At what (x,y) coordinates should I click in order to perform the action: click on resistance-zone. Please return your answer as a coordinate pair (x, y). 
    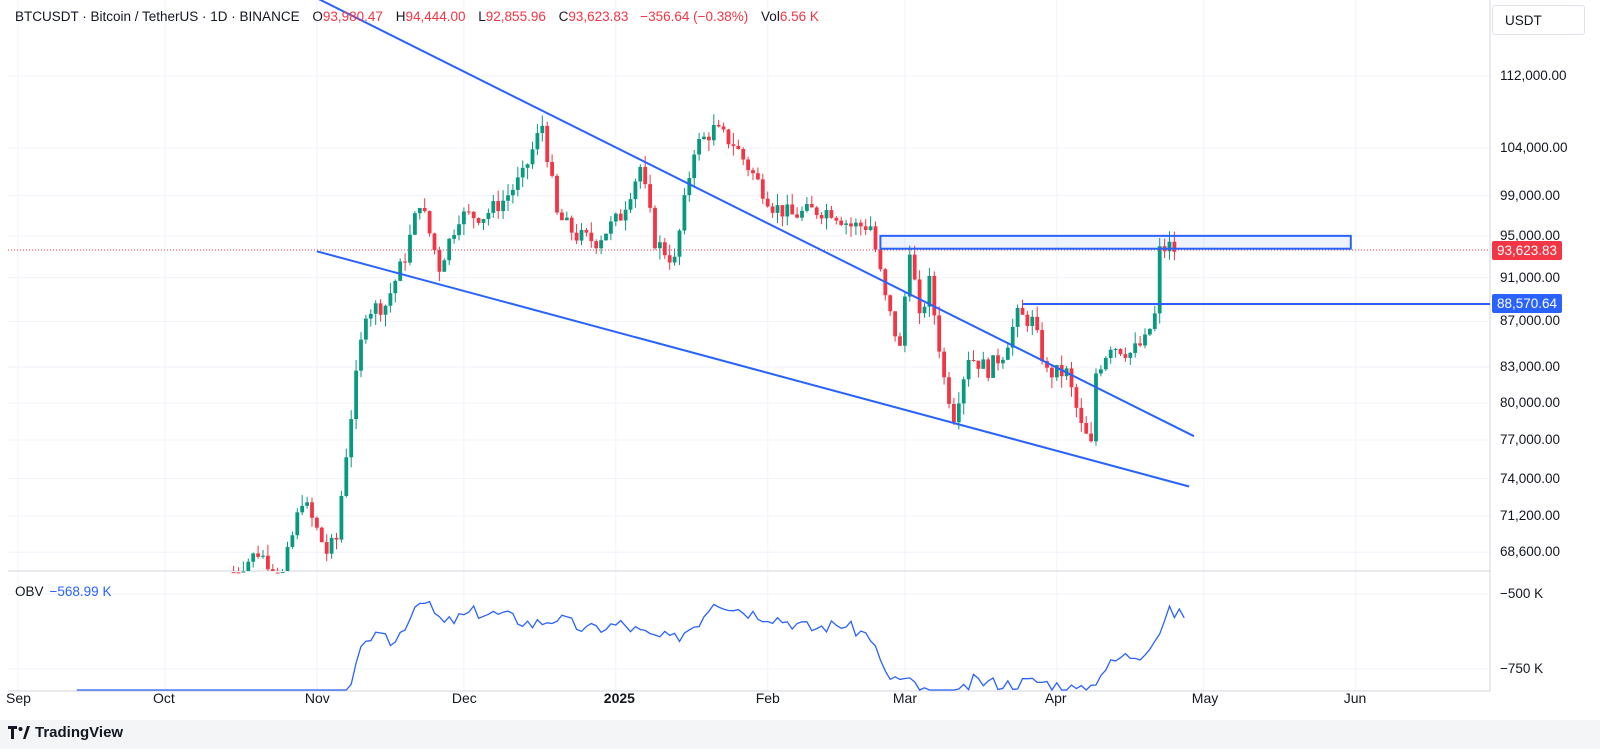
    Looking at the image, I should click on (1115, 242).